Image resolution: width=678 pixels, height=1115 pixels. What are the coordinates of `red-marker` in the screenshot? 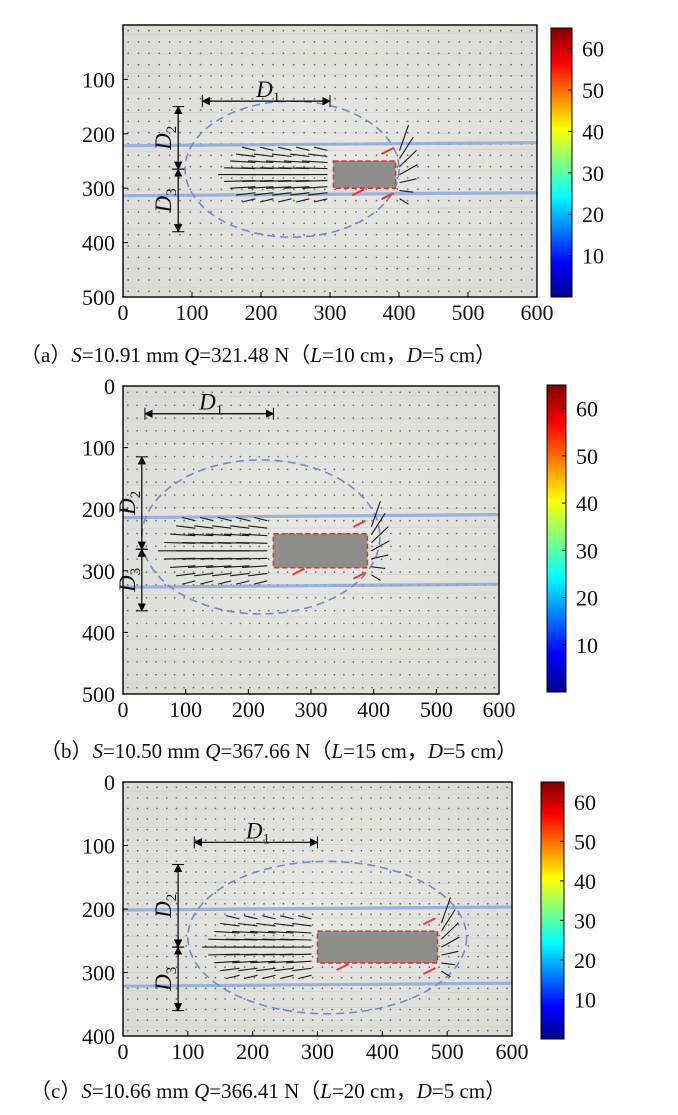 It's located at (298, 571).